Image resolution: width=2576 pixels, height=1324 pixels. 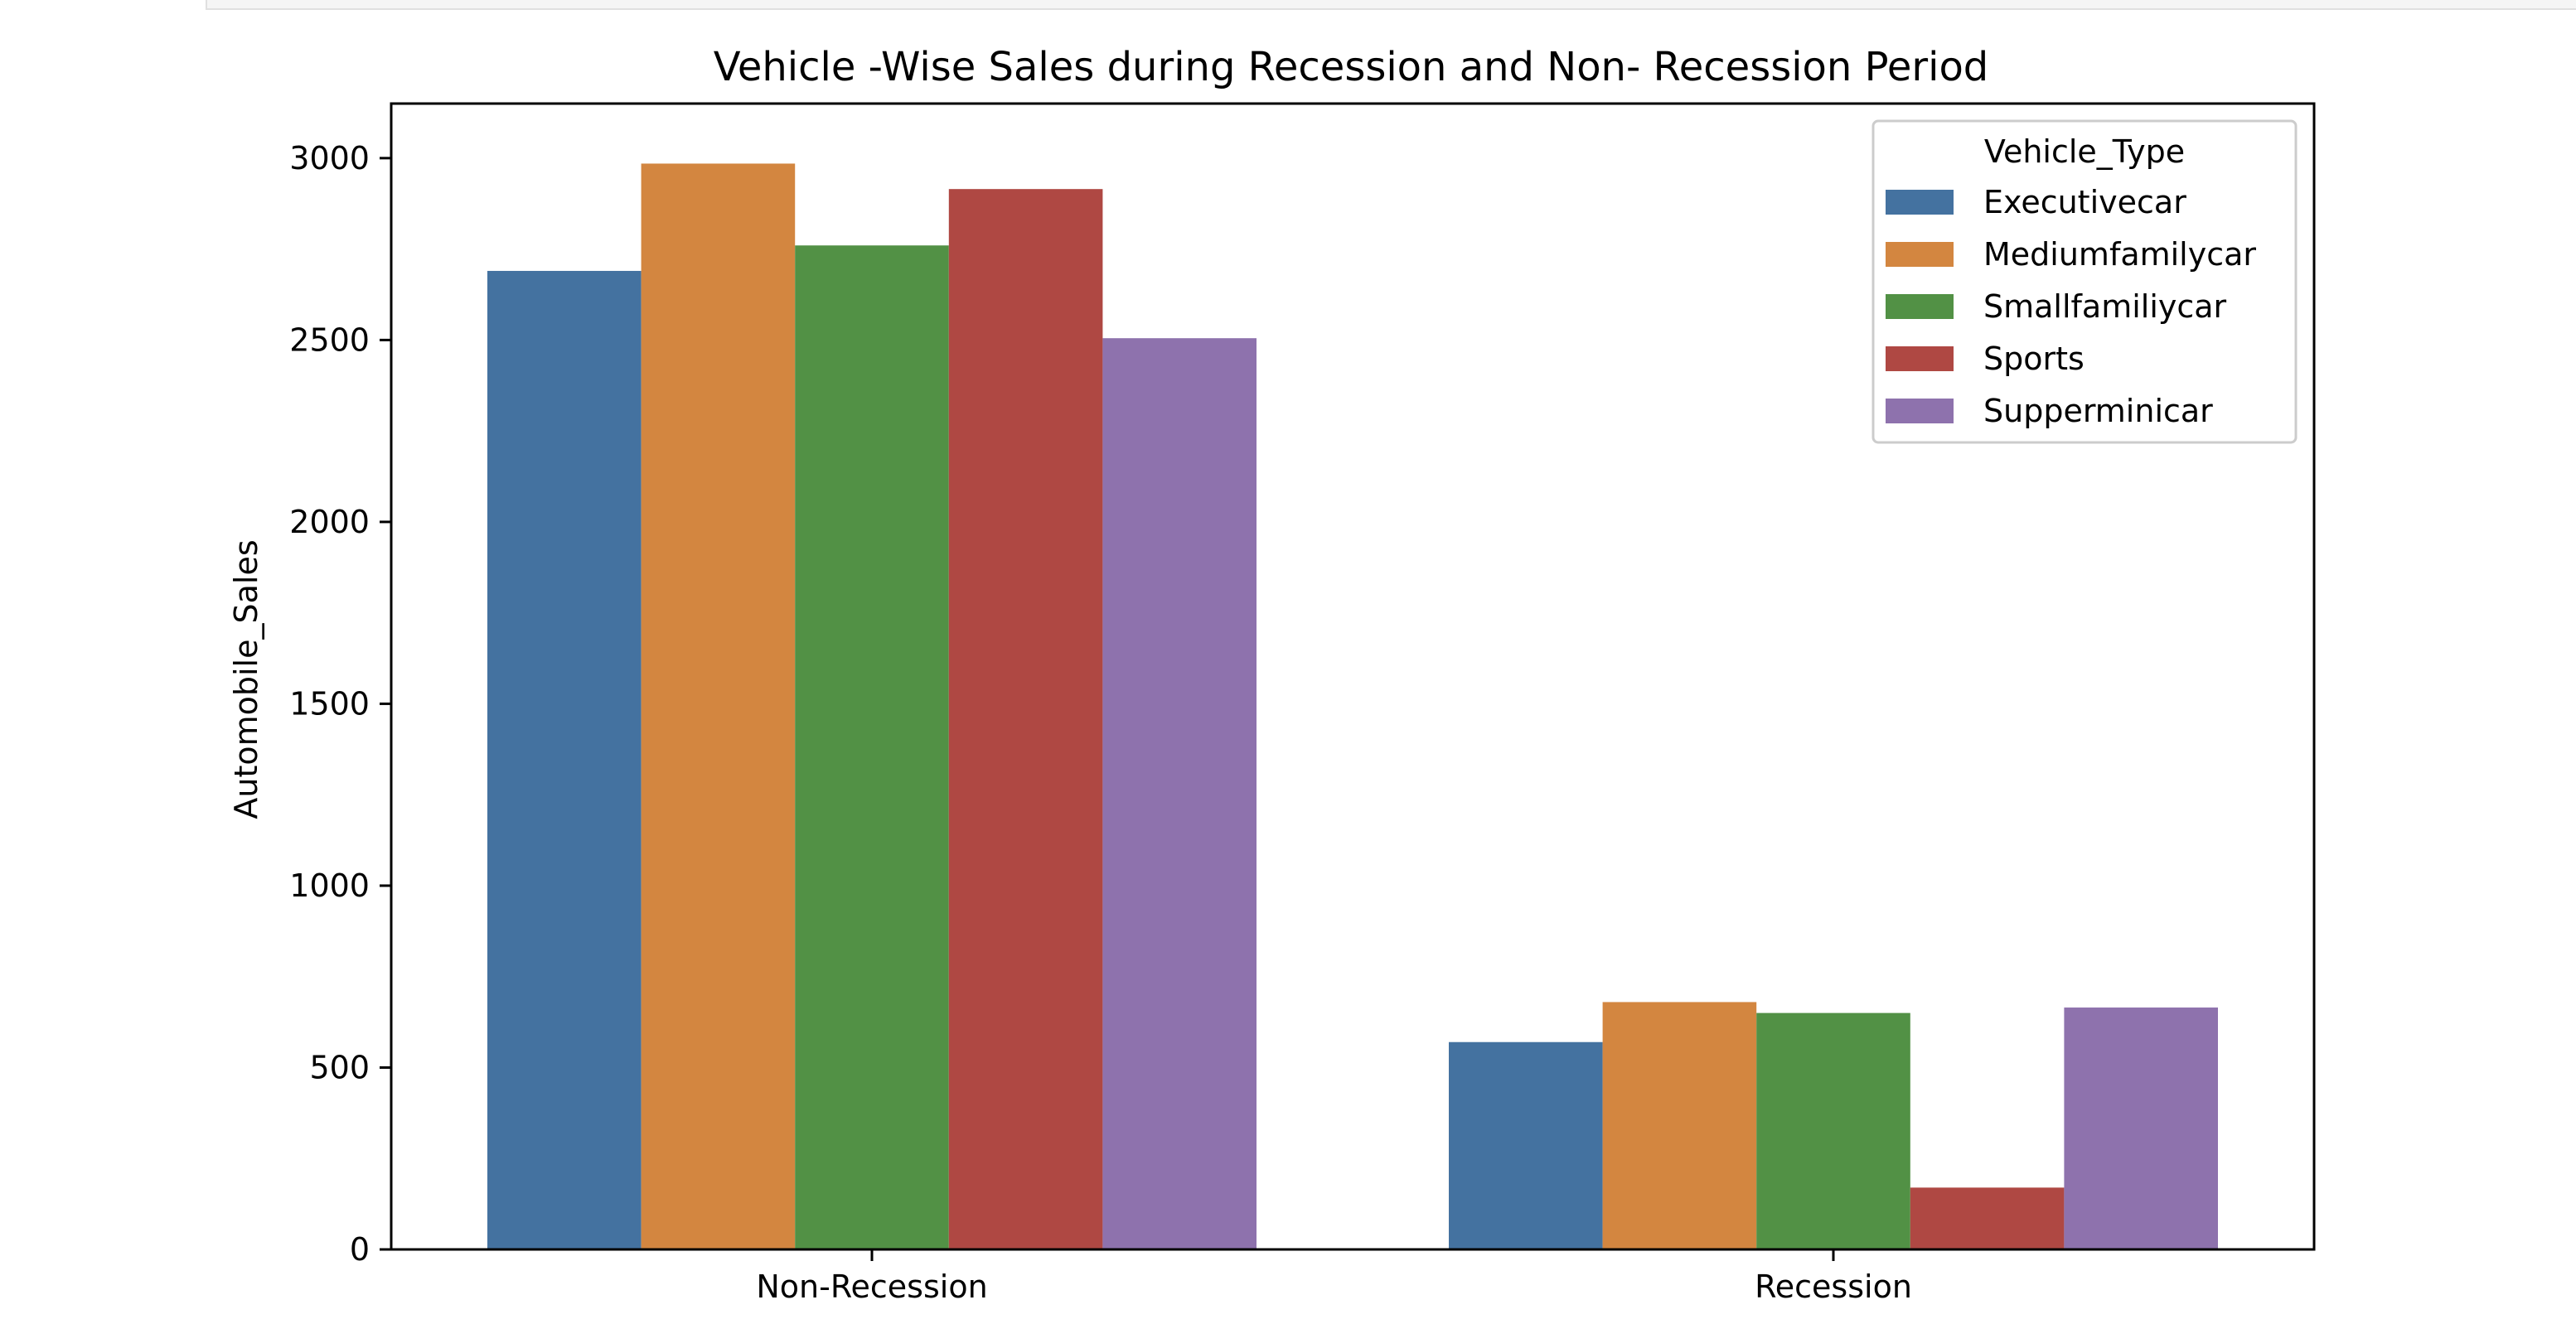 I want to click on legend-label: Smallfamiliycar, so click(x=2105, y=307).